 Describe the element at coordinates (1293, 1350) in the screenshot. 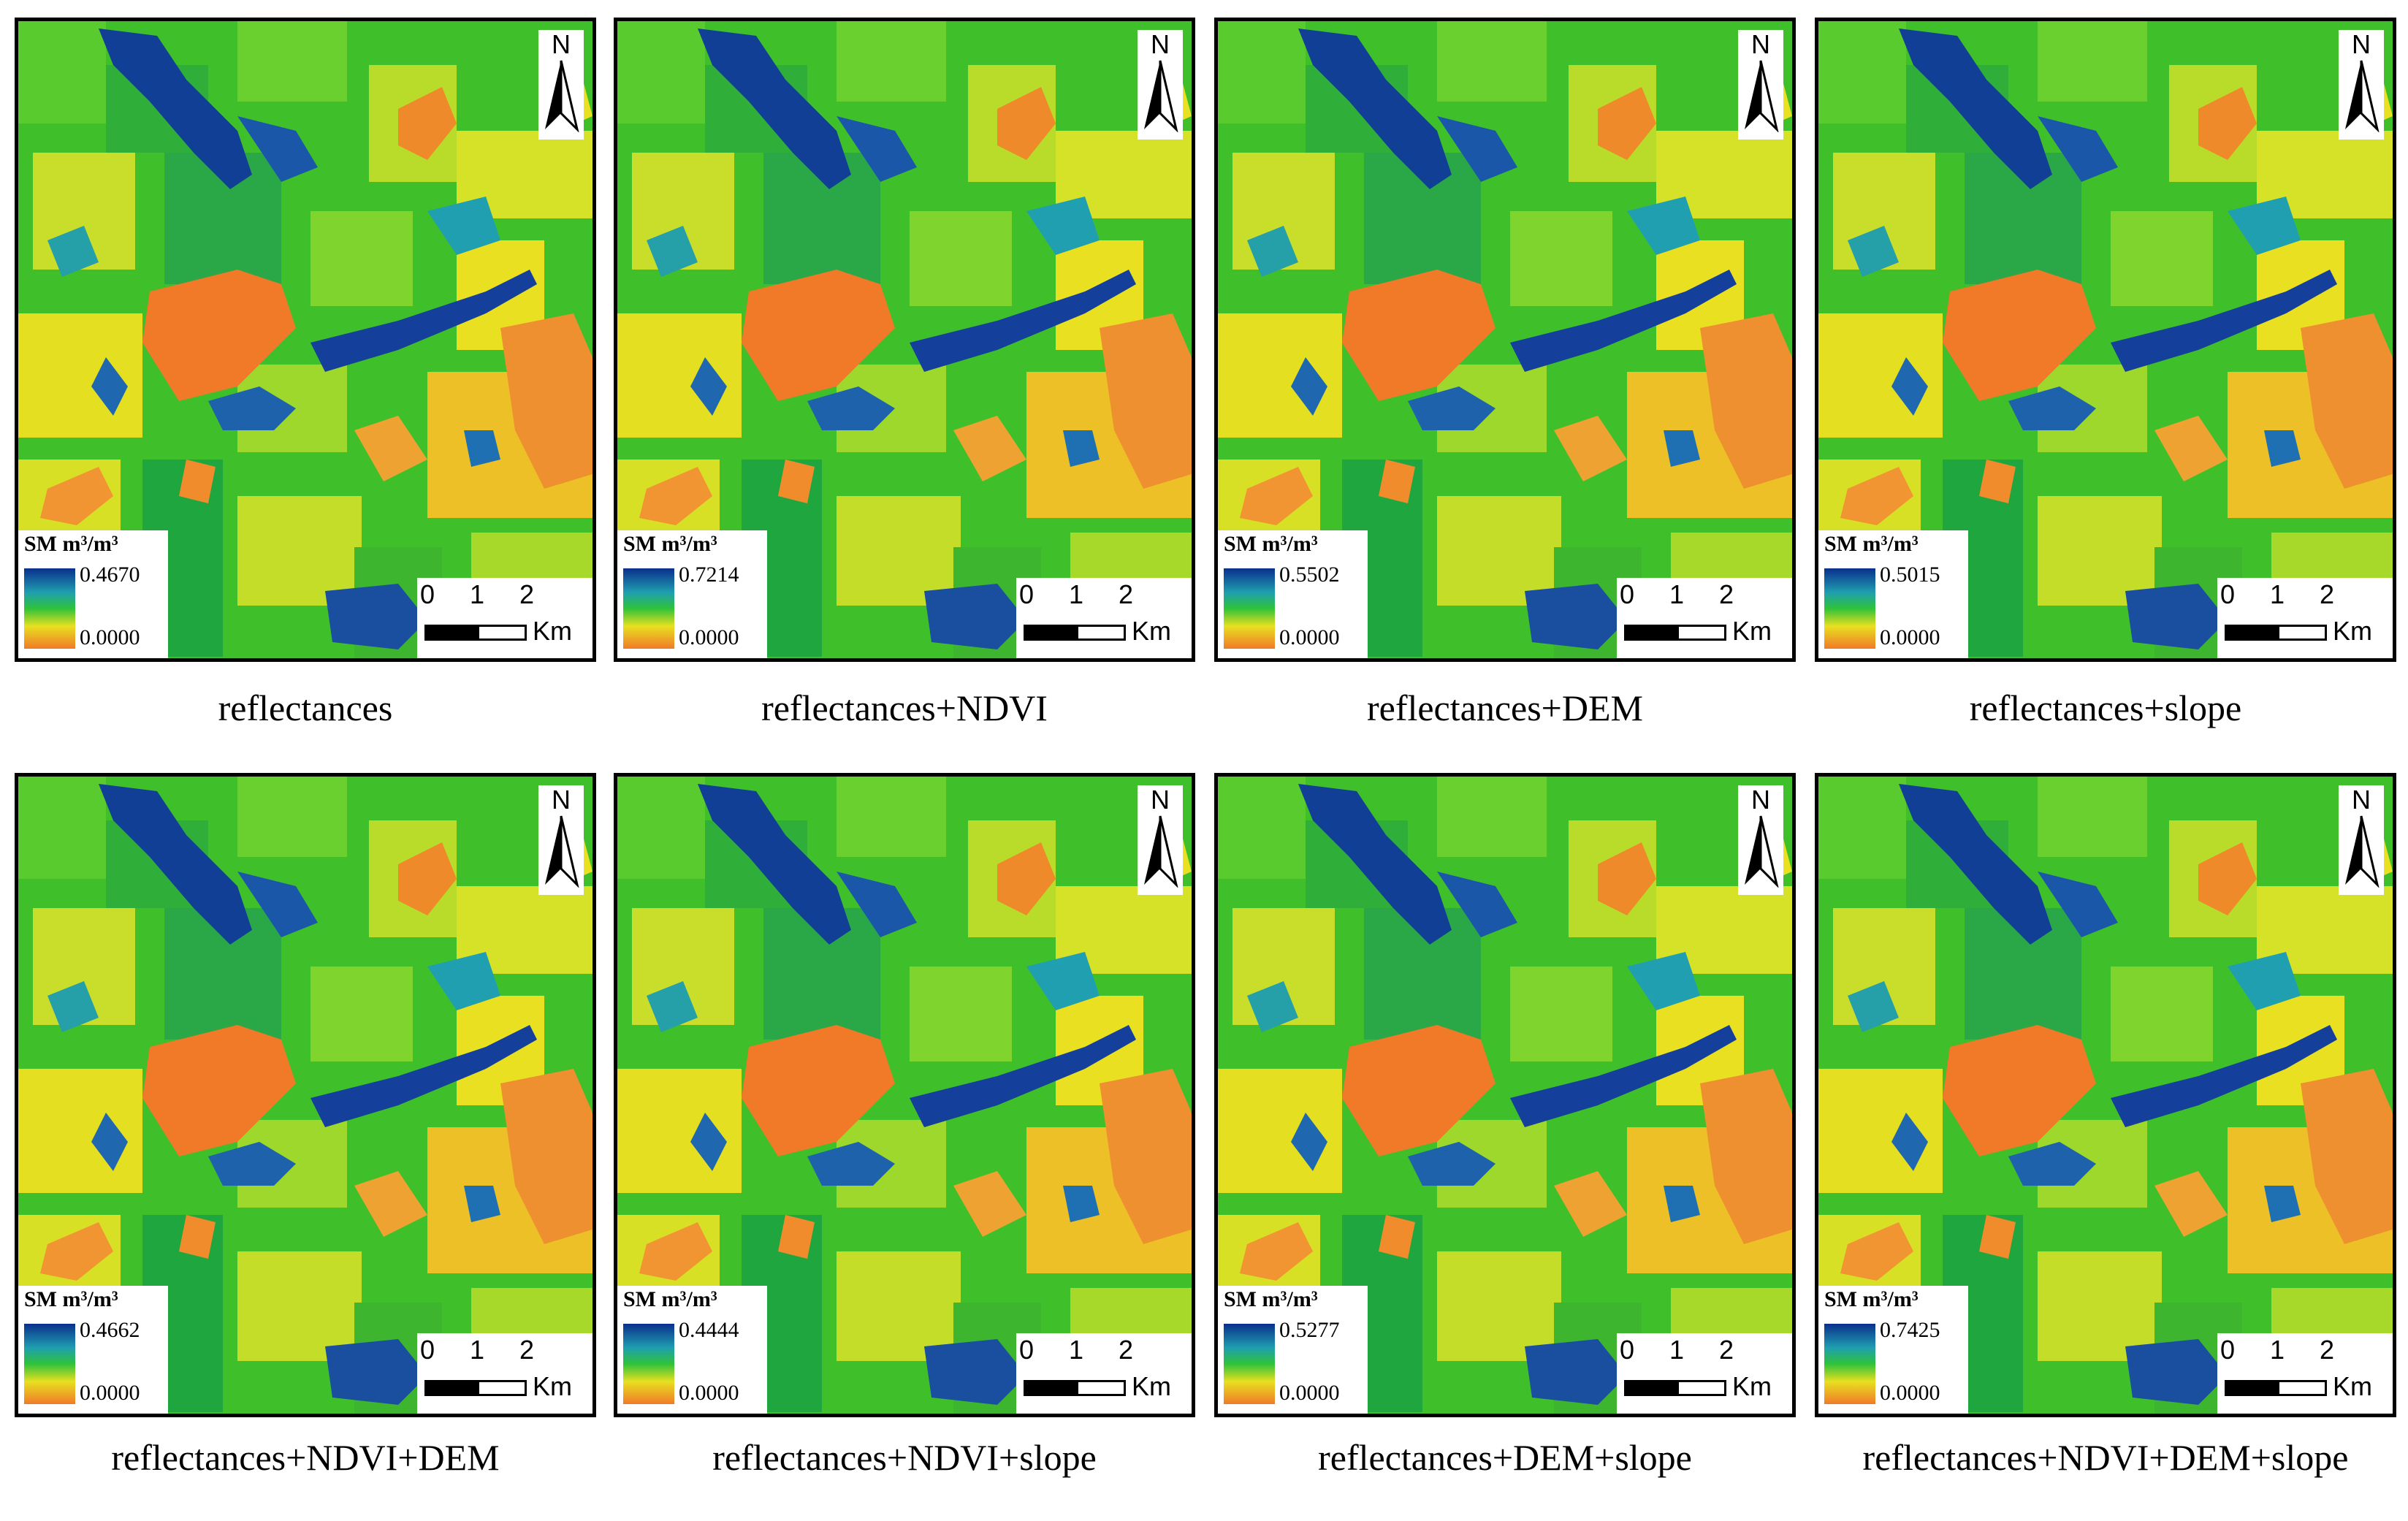

I see `legend: SM m³/m³ 0.5277 0.0000` at that location.